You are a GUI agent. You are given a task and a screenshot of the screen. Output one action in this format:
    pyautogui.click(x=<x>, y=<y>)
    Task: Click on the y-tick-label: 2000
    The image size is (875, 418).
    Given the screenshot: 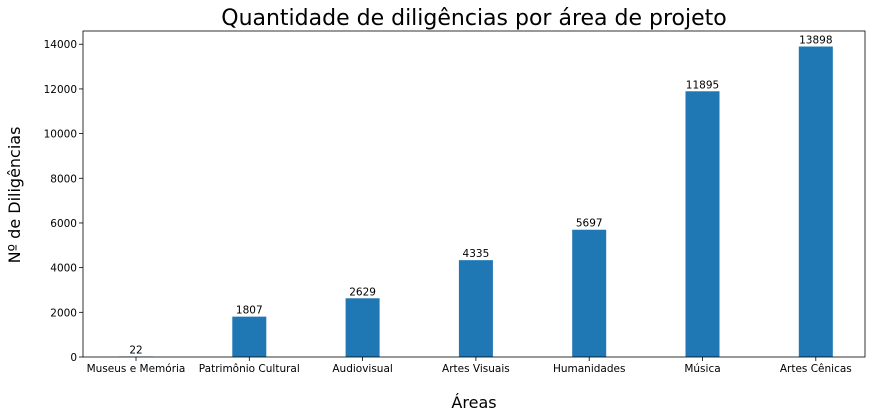 What is the action you would take?
    pyautogui.click(x=63, y=313)
    